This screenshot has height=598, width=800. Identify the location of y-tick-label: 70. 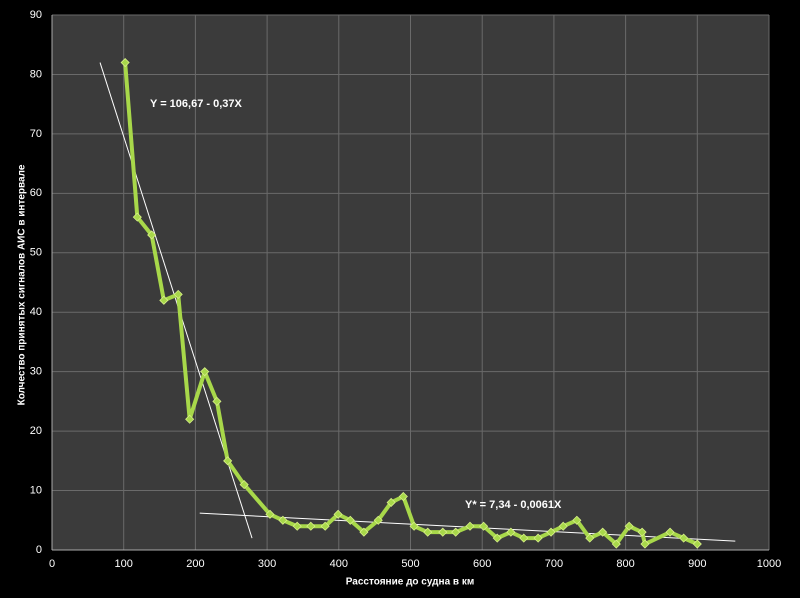
(36, 134).